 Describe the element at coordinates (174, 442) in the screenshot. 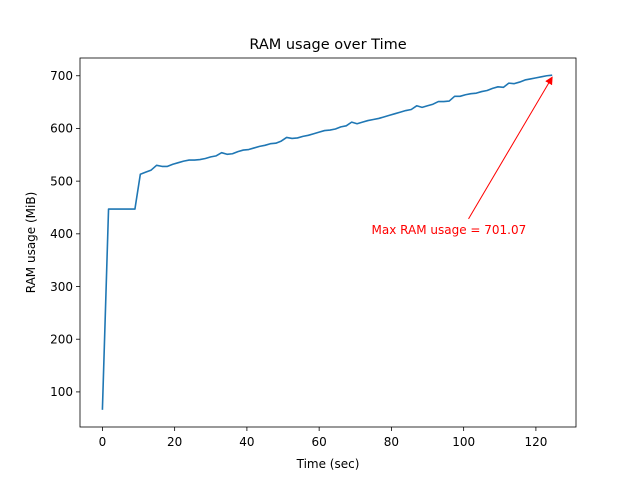

I see `x-tick-label: 20` at that location.